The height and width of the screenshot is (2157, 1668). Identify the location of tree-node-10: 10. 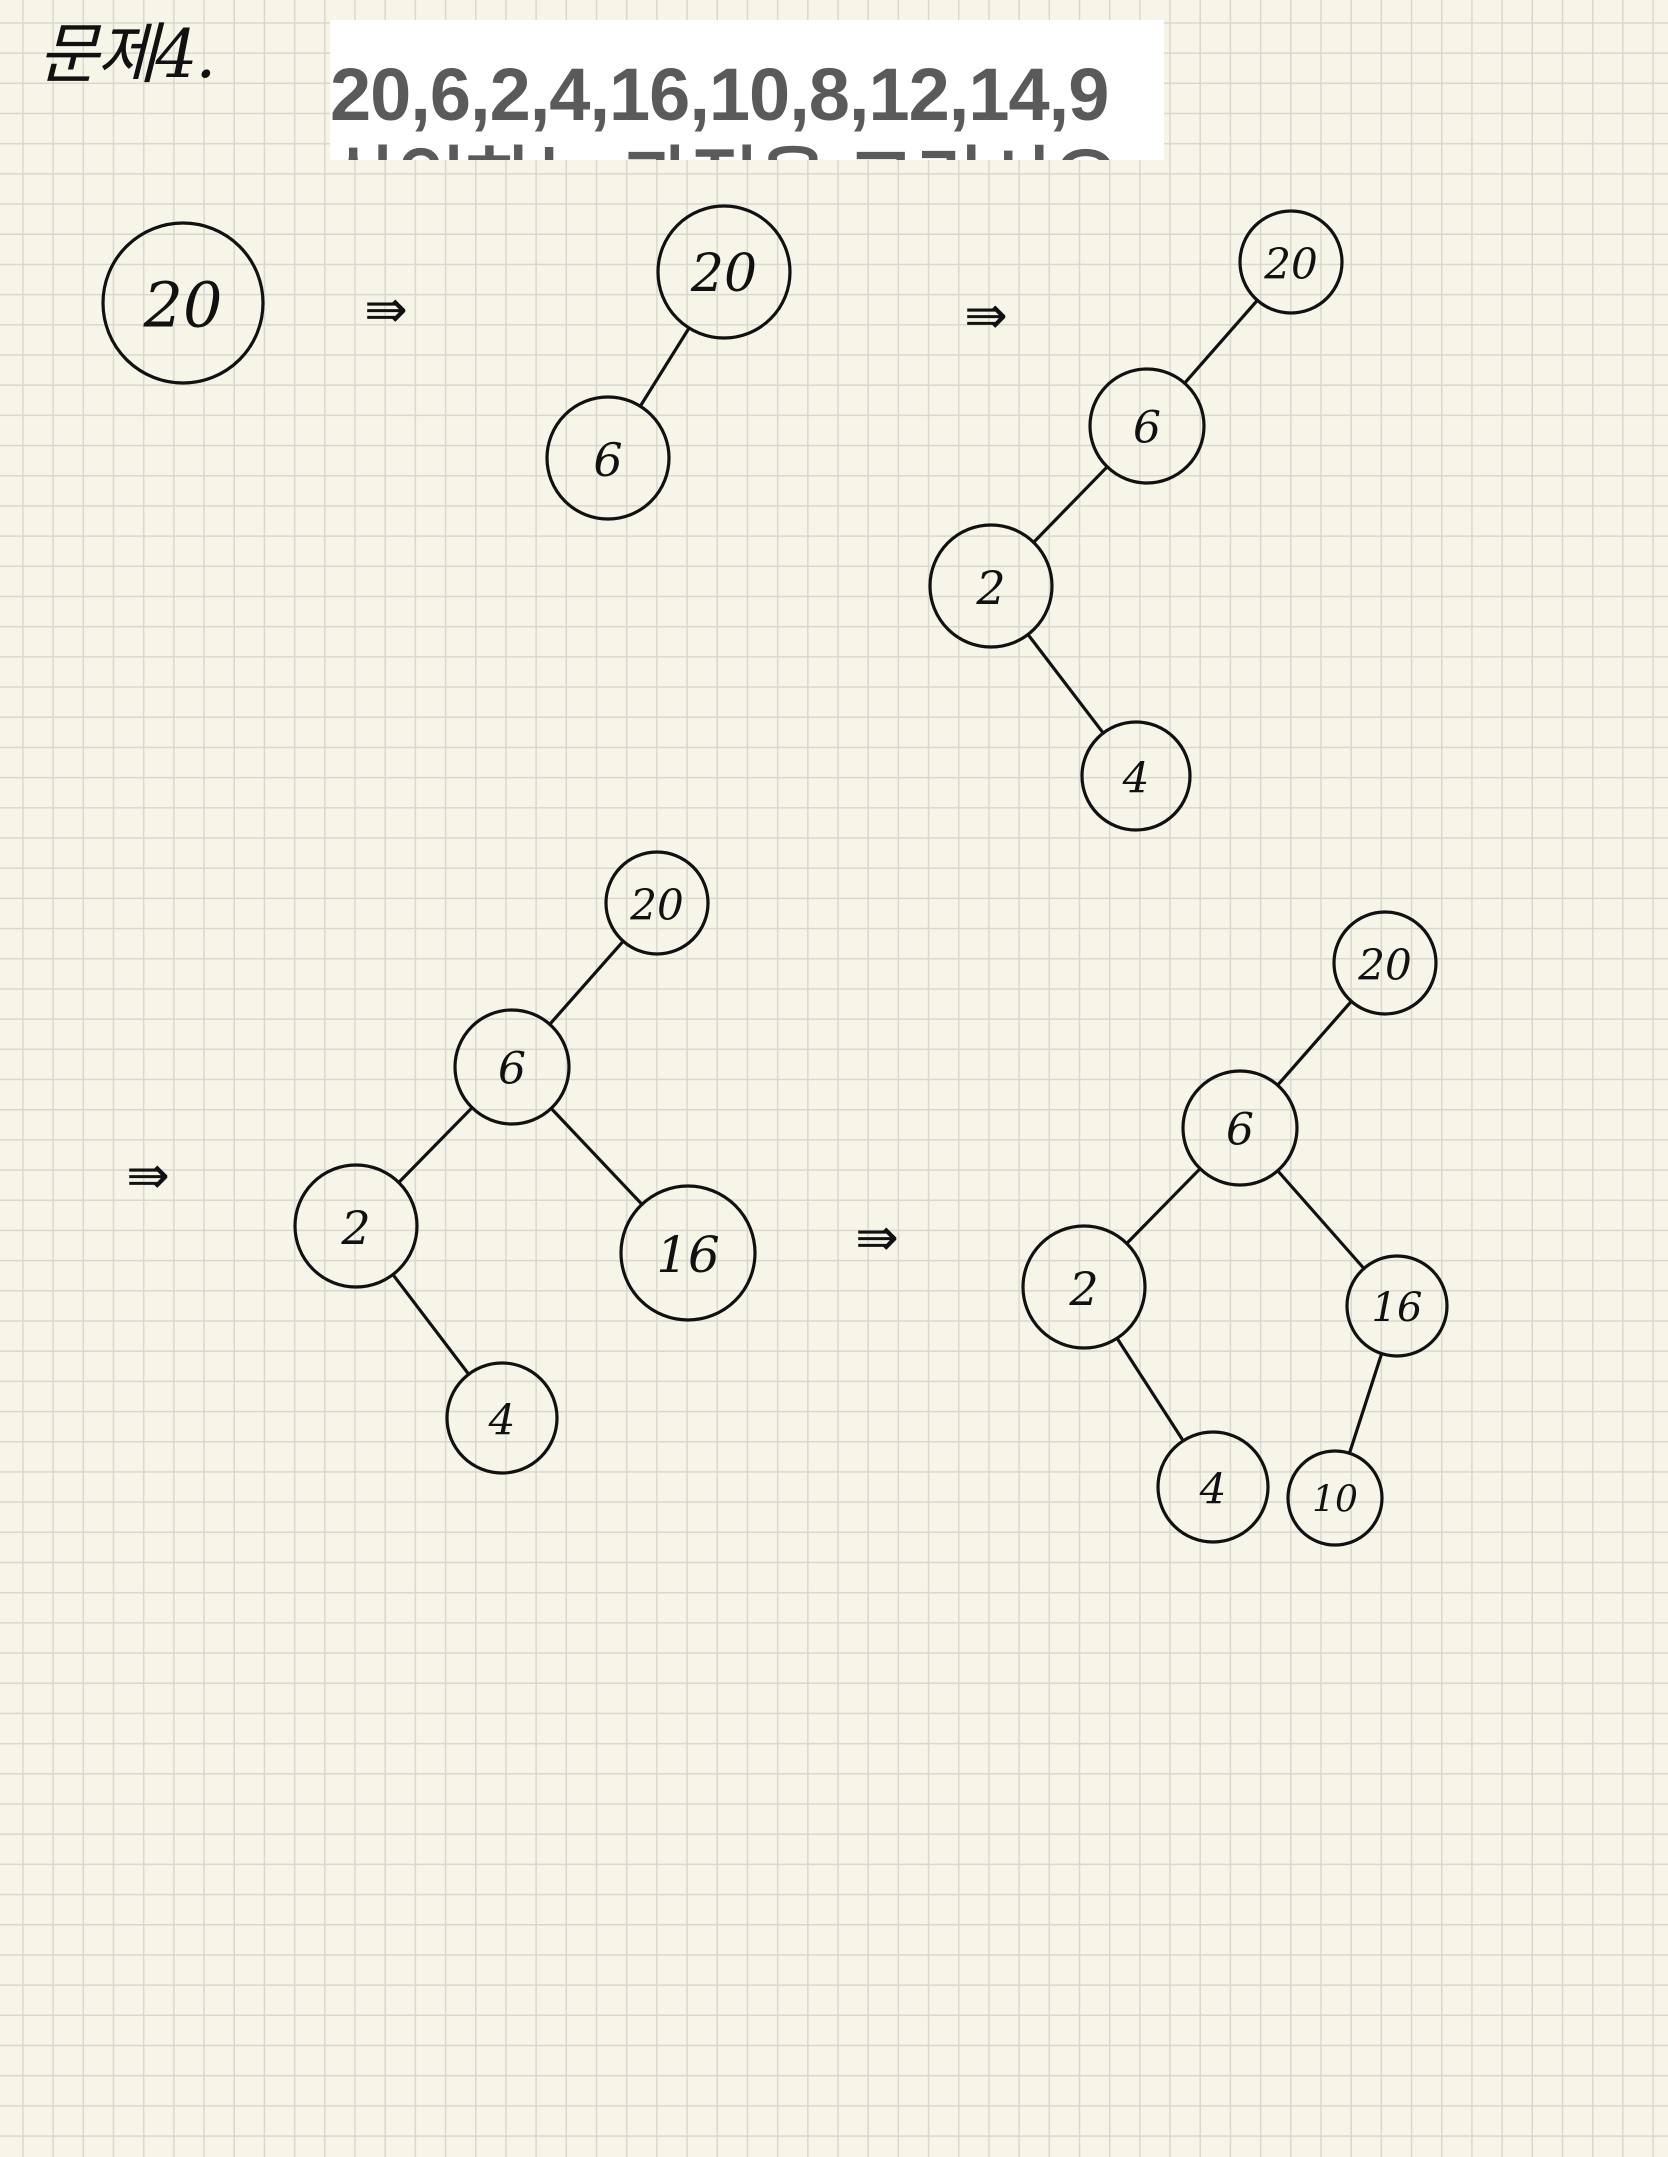
(1335, 1498).